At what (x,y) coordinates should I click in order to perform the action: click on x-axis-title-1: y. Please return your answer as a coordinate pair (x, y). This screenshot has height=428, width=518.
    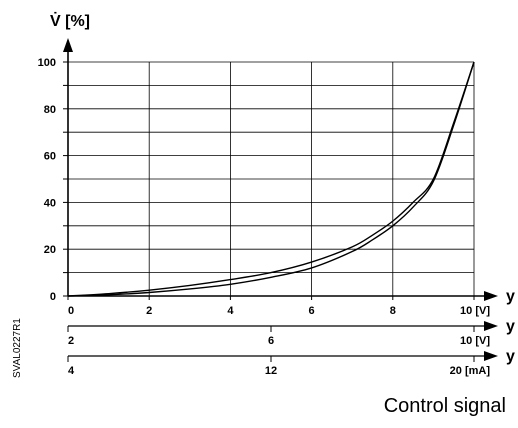
    Looking at the image, I should click on (510, 296).